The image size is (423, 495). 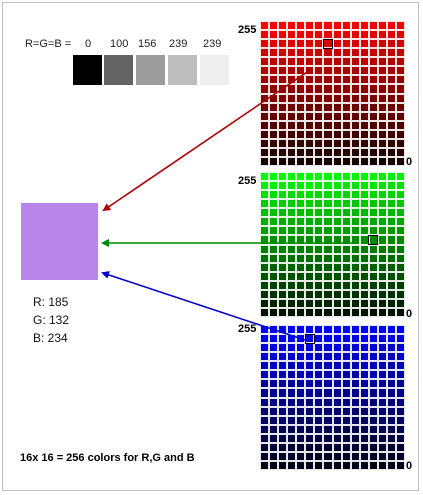 I want to click on blue-max-label: 255, so click(x=247, y=329).